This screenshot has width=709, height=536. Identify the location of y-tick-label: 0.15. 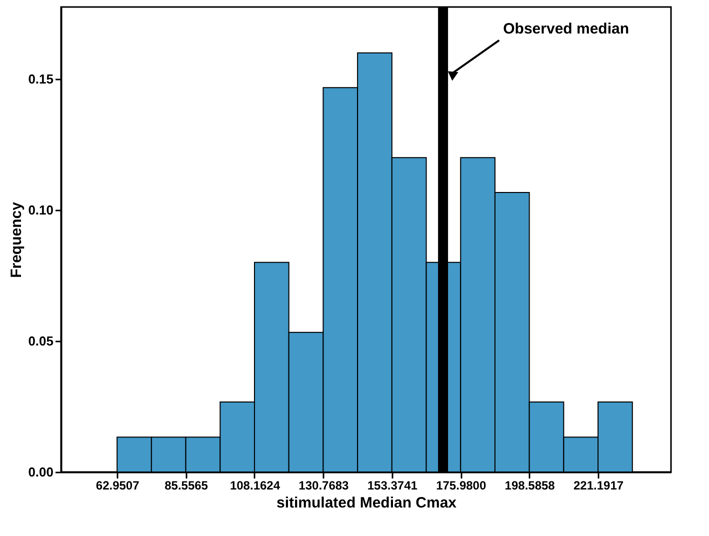
(41, 79).